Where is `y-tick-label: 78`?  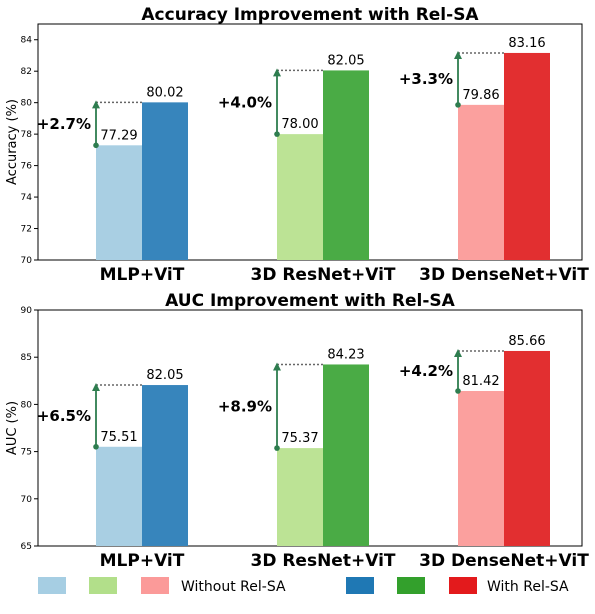 y-tick-label: 78 is located at coordinates (27, 135).